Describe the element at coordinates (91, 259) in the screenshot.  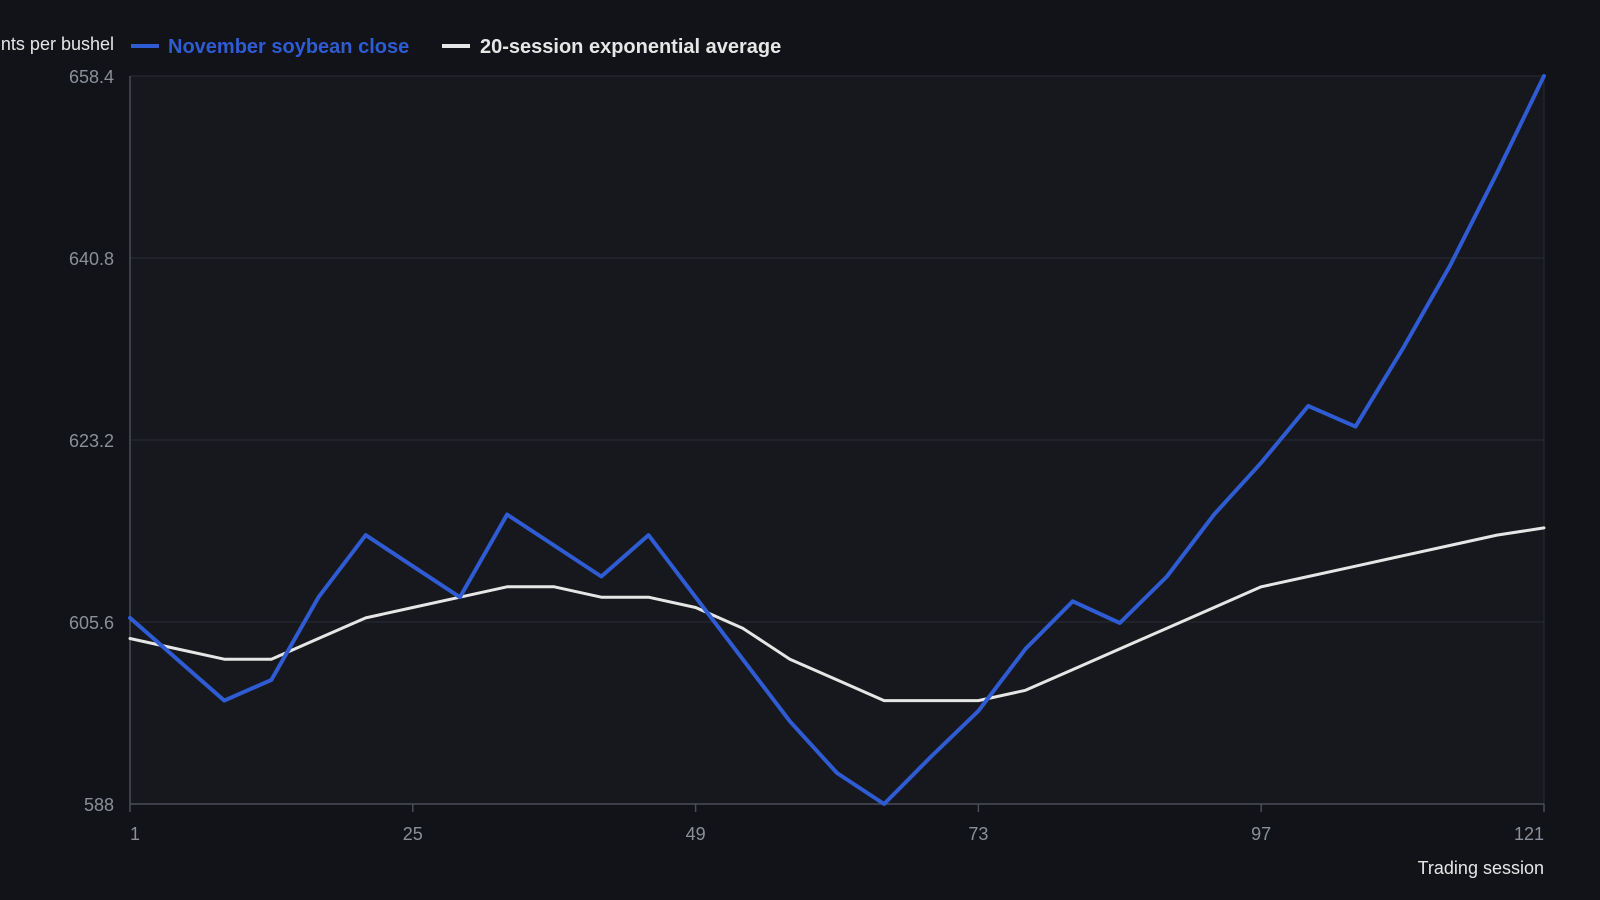
I see `y-tick-label: 640.8` at that location.